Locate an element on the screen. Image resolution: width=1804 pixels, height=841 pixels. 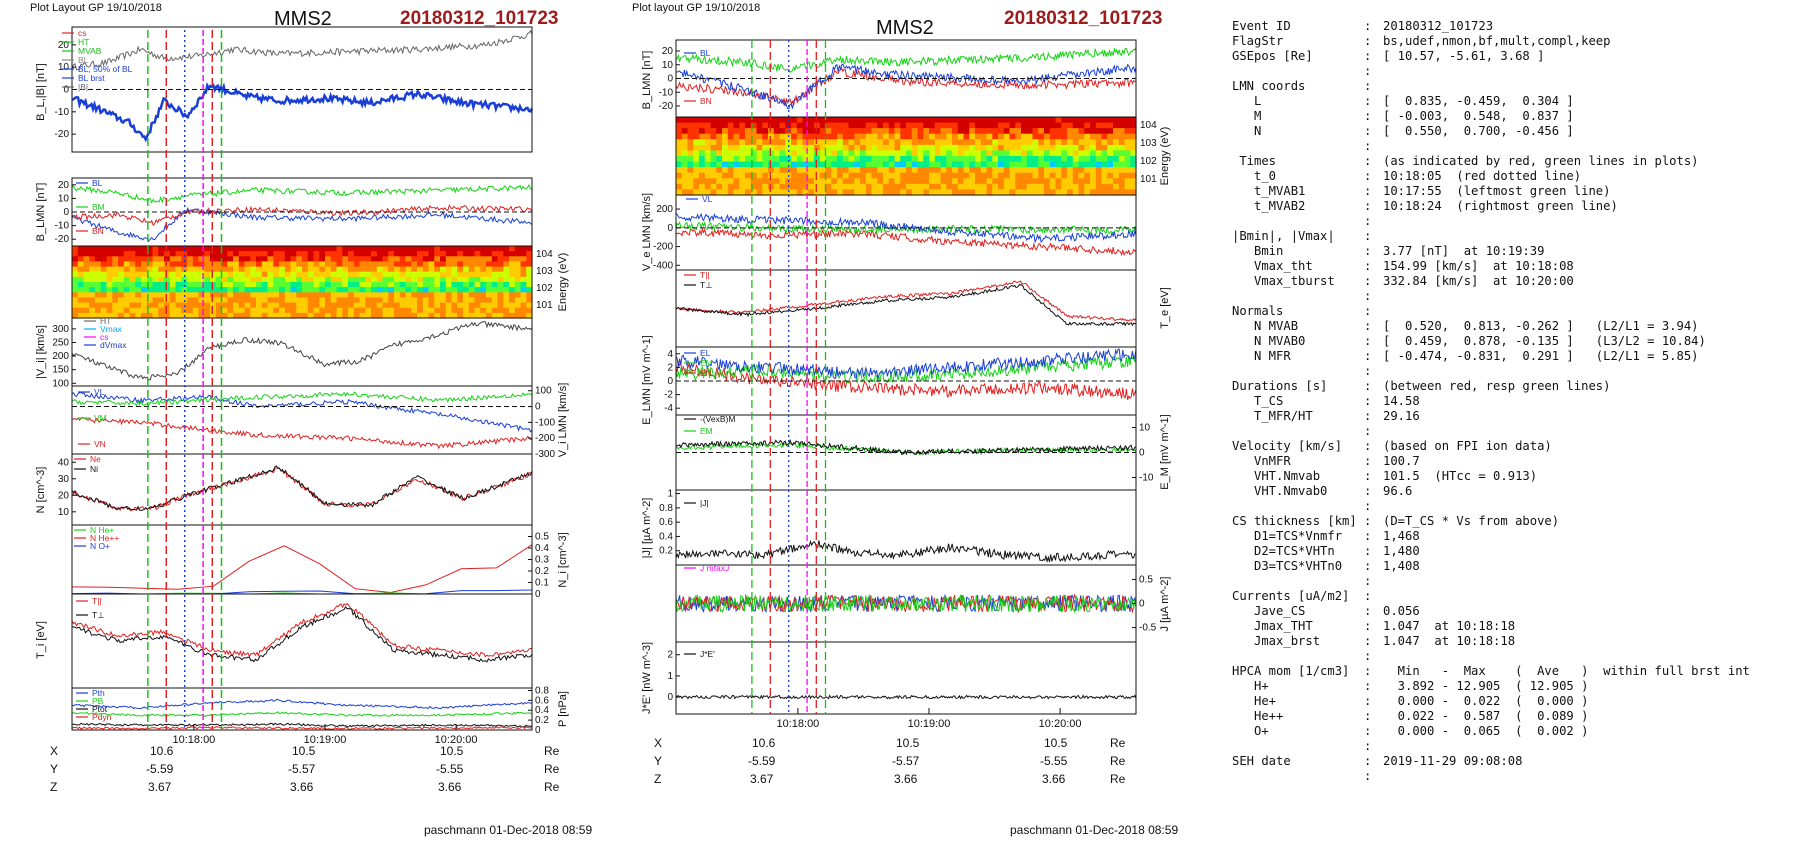
time-tick-label: 10:19:00 is located at coordinates (929, 724).